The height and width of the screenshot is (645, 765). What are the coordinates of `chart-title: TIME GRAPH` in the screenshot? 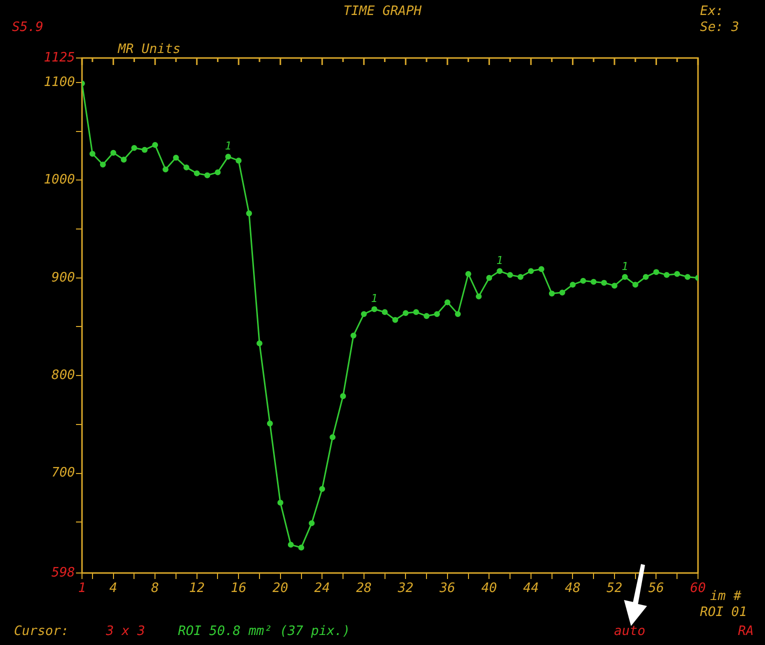 It's located at (382, 11).